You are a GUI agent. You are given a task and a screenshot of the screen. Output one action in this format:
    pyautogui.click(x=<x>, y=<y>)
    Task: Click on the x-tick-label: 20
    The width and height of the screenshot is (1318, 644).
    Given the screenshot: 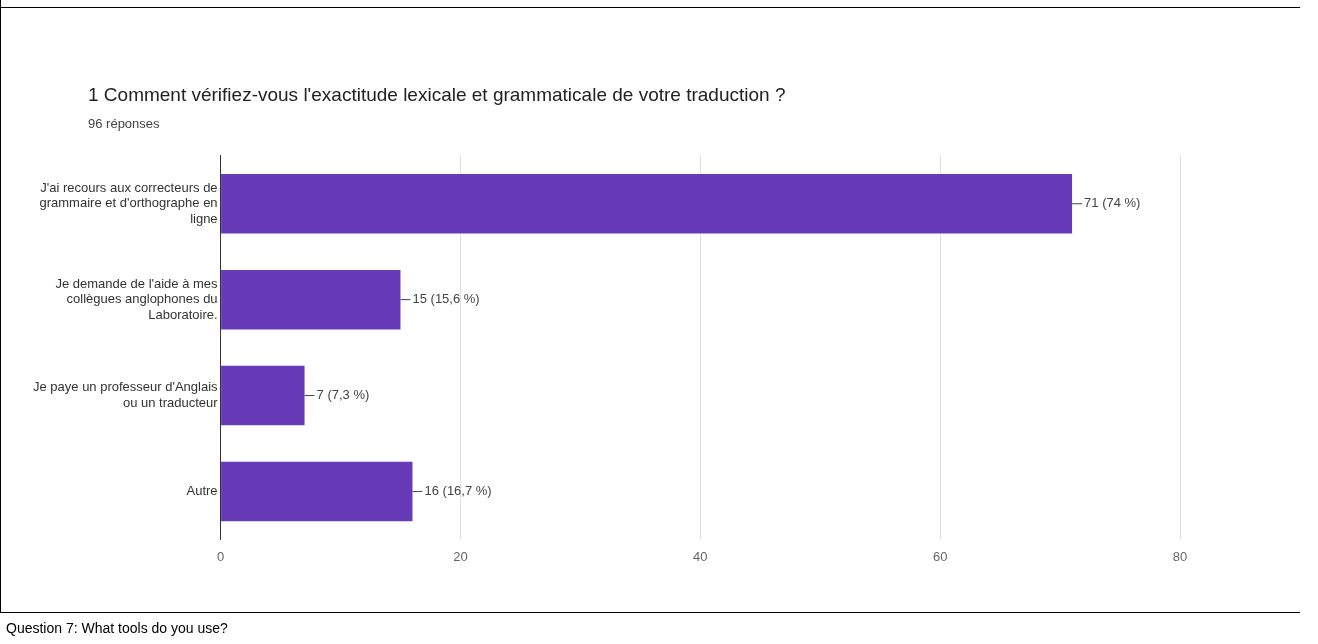 What is the action you would take?
    pyautogui.click(x=460, y=556)
    